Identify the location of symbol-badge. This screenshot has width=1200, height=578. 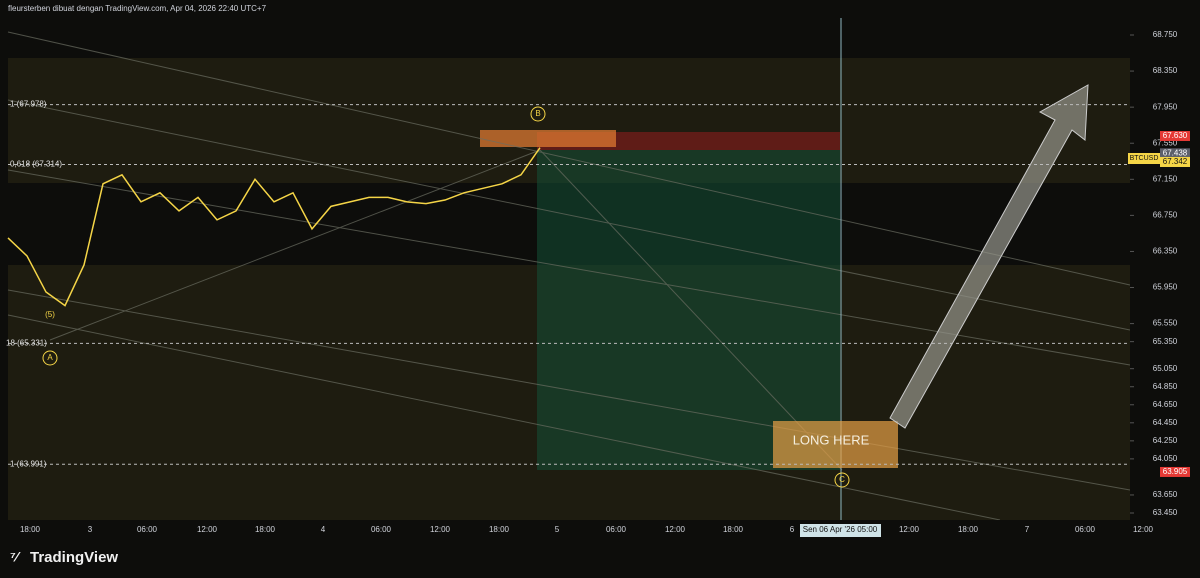
(1144, 158).